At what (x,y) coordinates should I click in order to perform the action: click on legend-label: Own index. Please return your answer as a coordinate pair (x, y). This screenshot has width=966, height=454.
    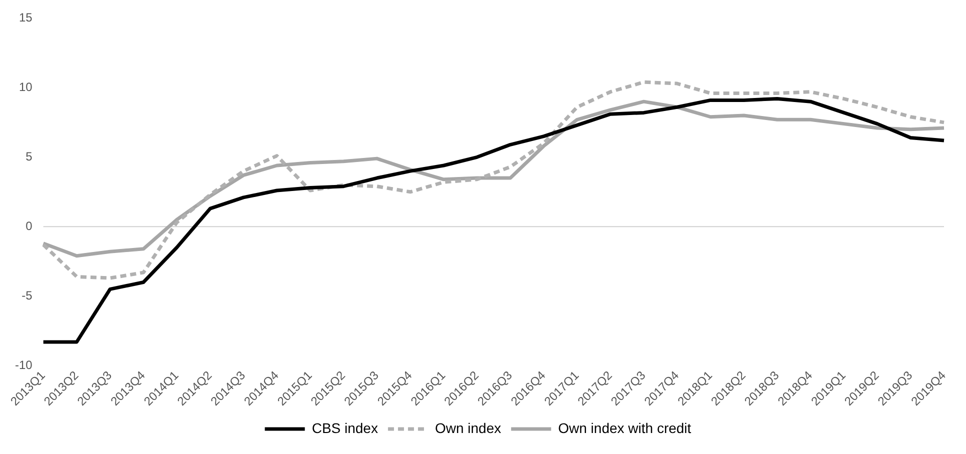
    Looking at the image, I should click on (468, 428).